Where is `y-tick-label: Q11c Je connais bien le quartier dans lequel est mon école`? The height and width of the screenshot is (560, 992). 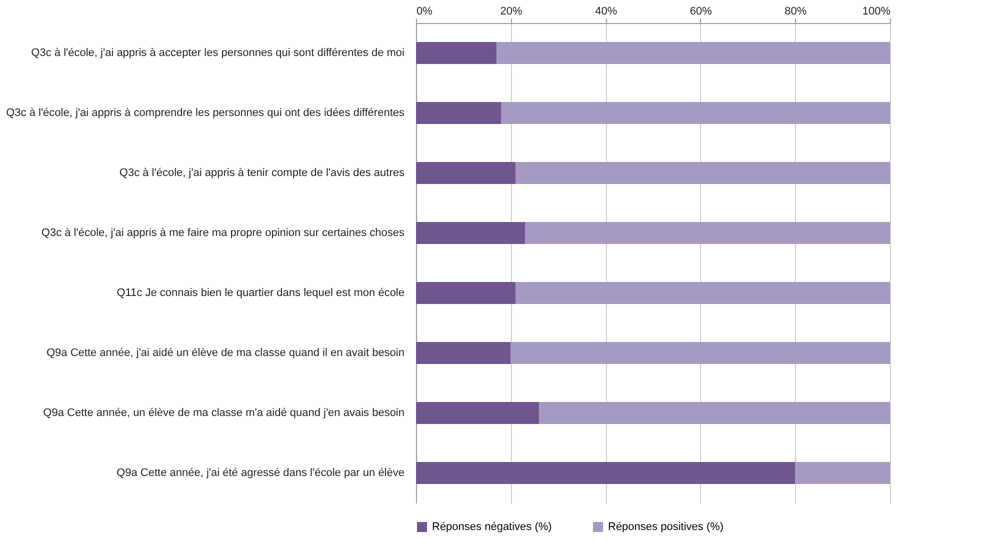
y-tick-label: Q11c Je connais bien le quartier dans lequel est mon école is located at coordinates (260, 293).